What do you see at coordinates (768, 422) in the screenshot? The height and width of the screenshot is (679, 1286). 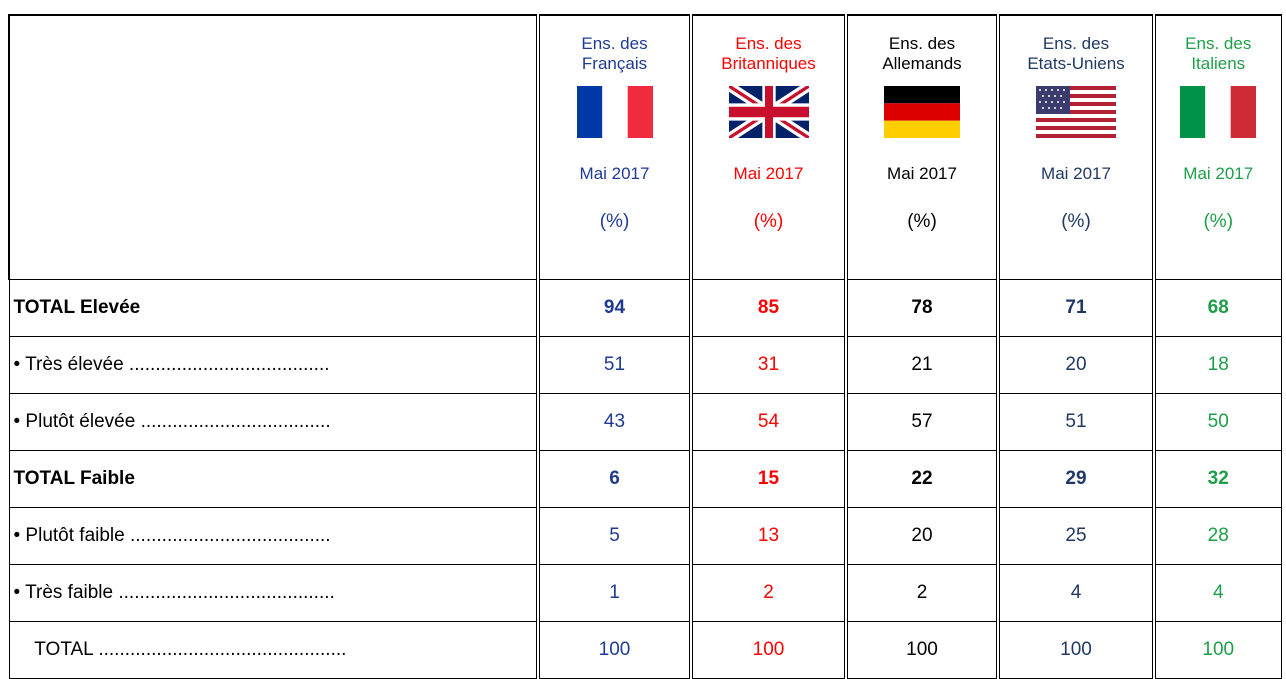 I see `value-cell: 54` at bounding box center [768, 422].